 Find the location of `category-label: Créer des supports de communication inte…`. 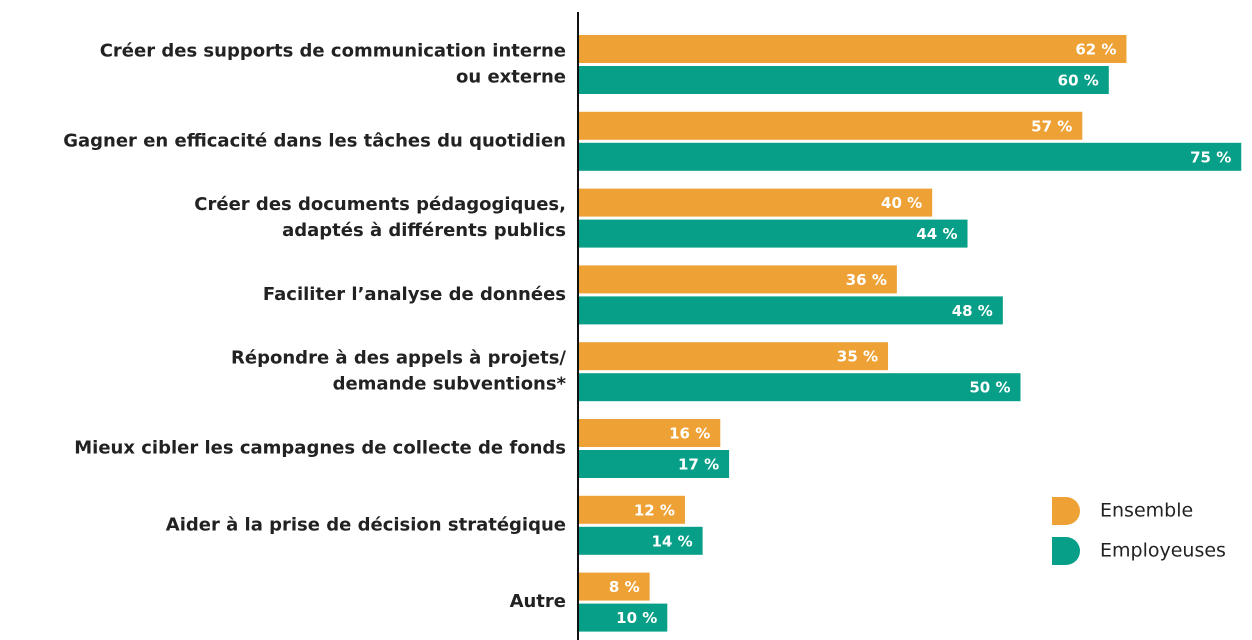

category-label: Créer des supports de communication inte… is located at coordinates (333, 51).